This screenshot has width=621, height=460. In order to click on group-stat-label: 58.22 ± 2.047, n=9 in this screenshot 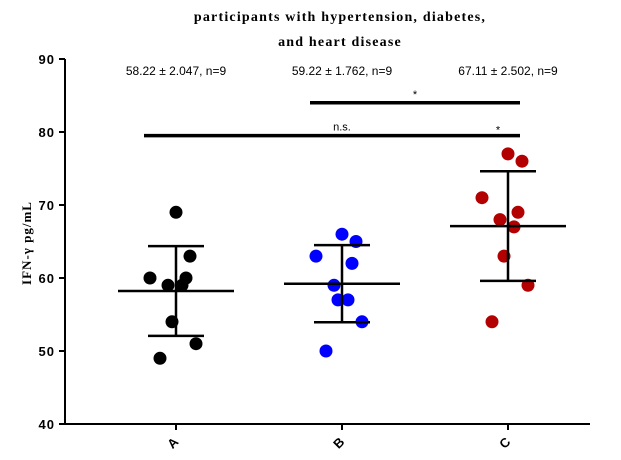, I will do `click(176, 71)`.